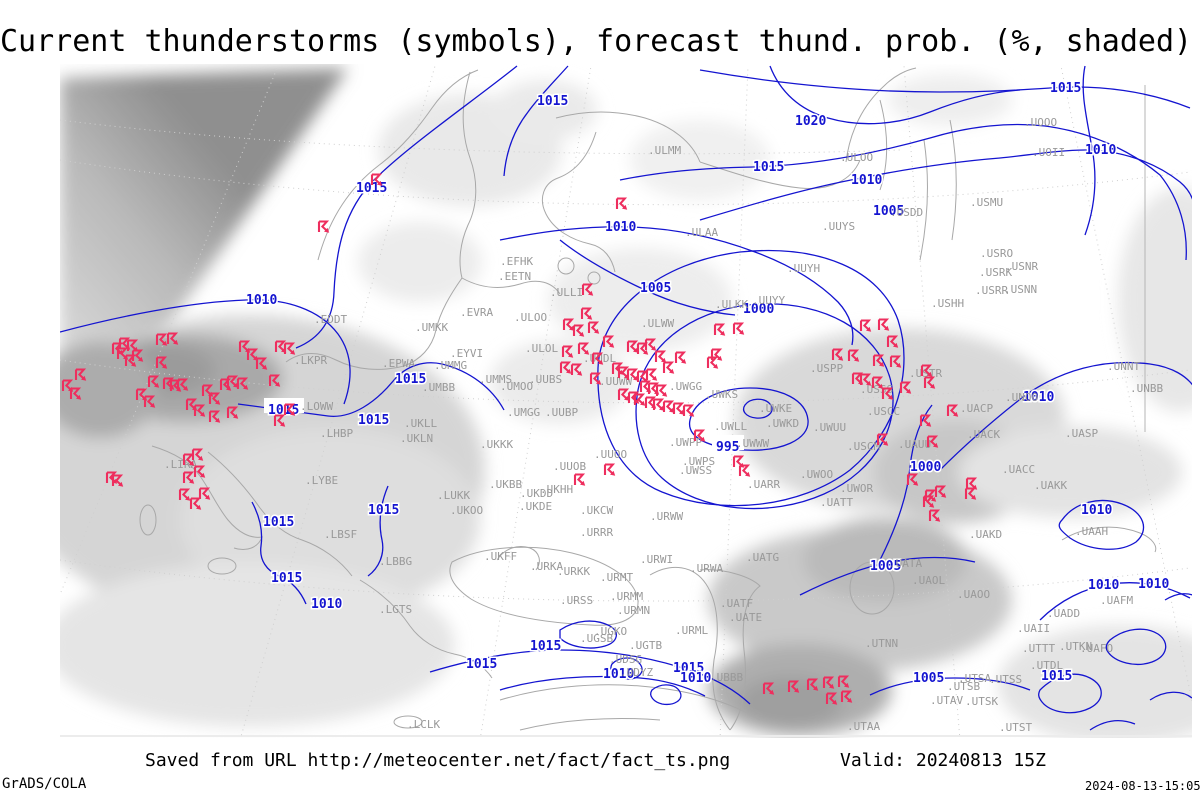 The width and height of the screenshot is (1200, 800). I want to click on station-label: .UUBS, so click(545, 379).